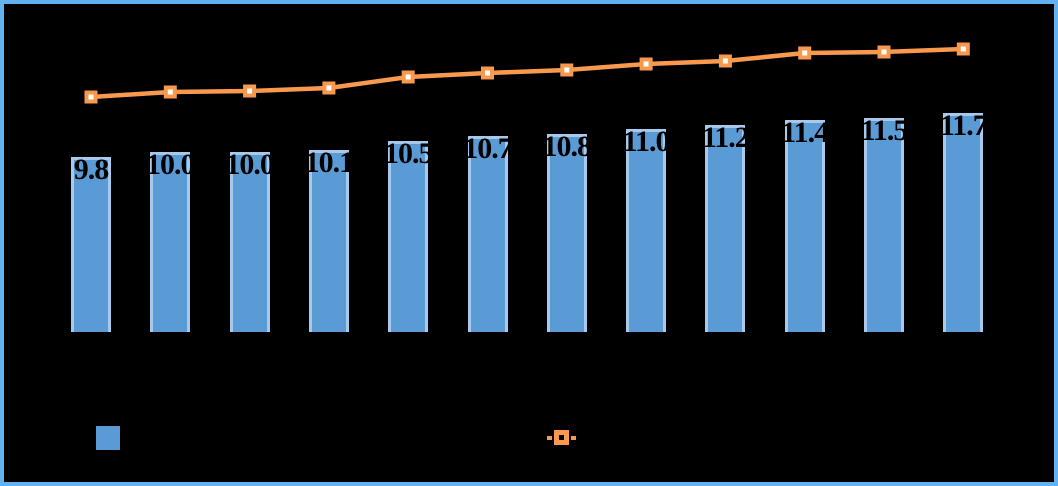 The height and width of the screenshot is (486, 1058). I want to click on bar-value-label: 11.2, so click(725, 137).